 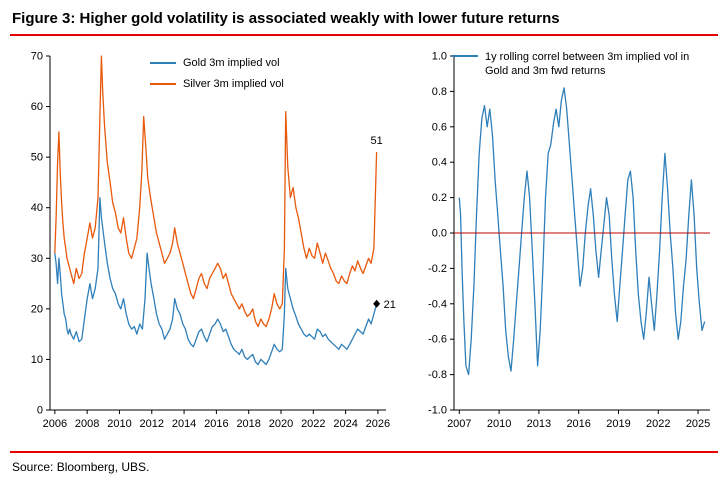 I want to click on silver-line-swatch, so click(x=163, y=84).